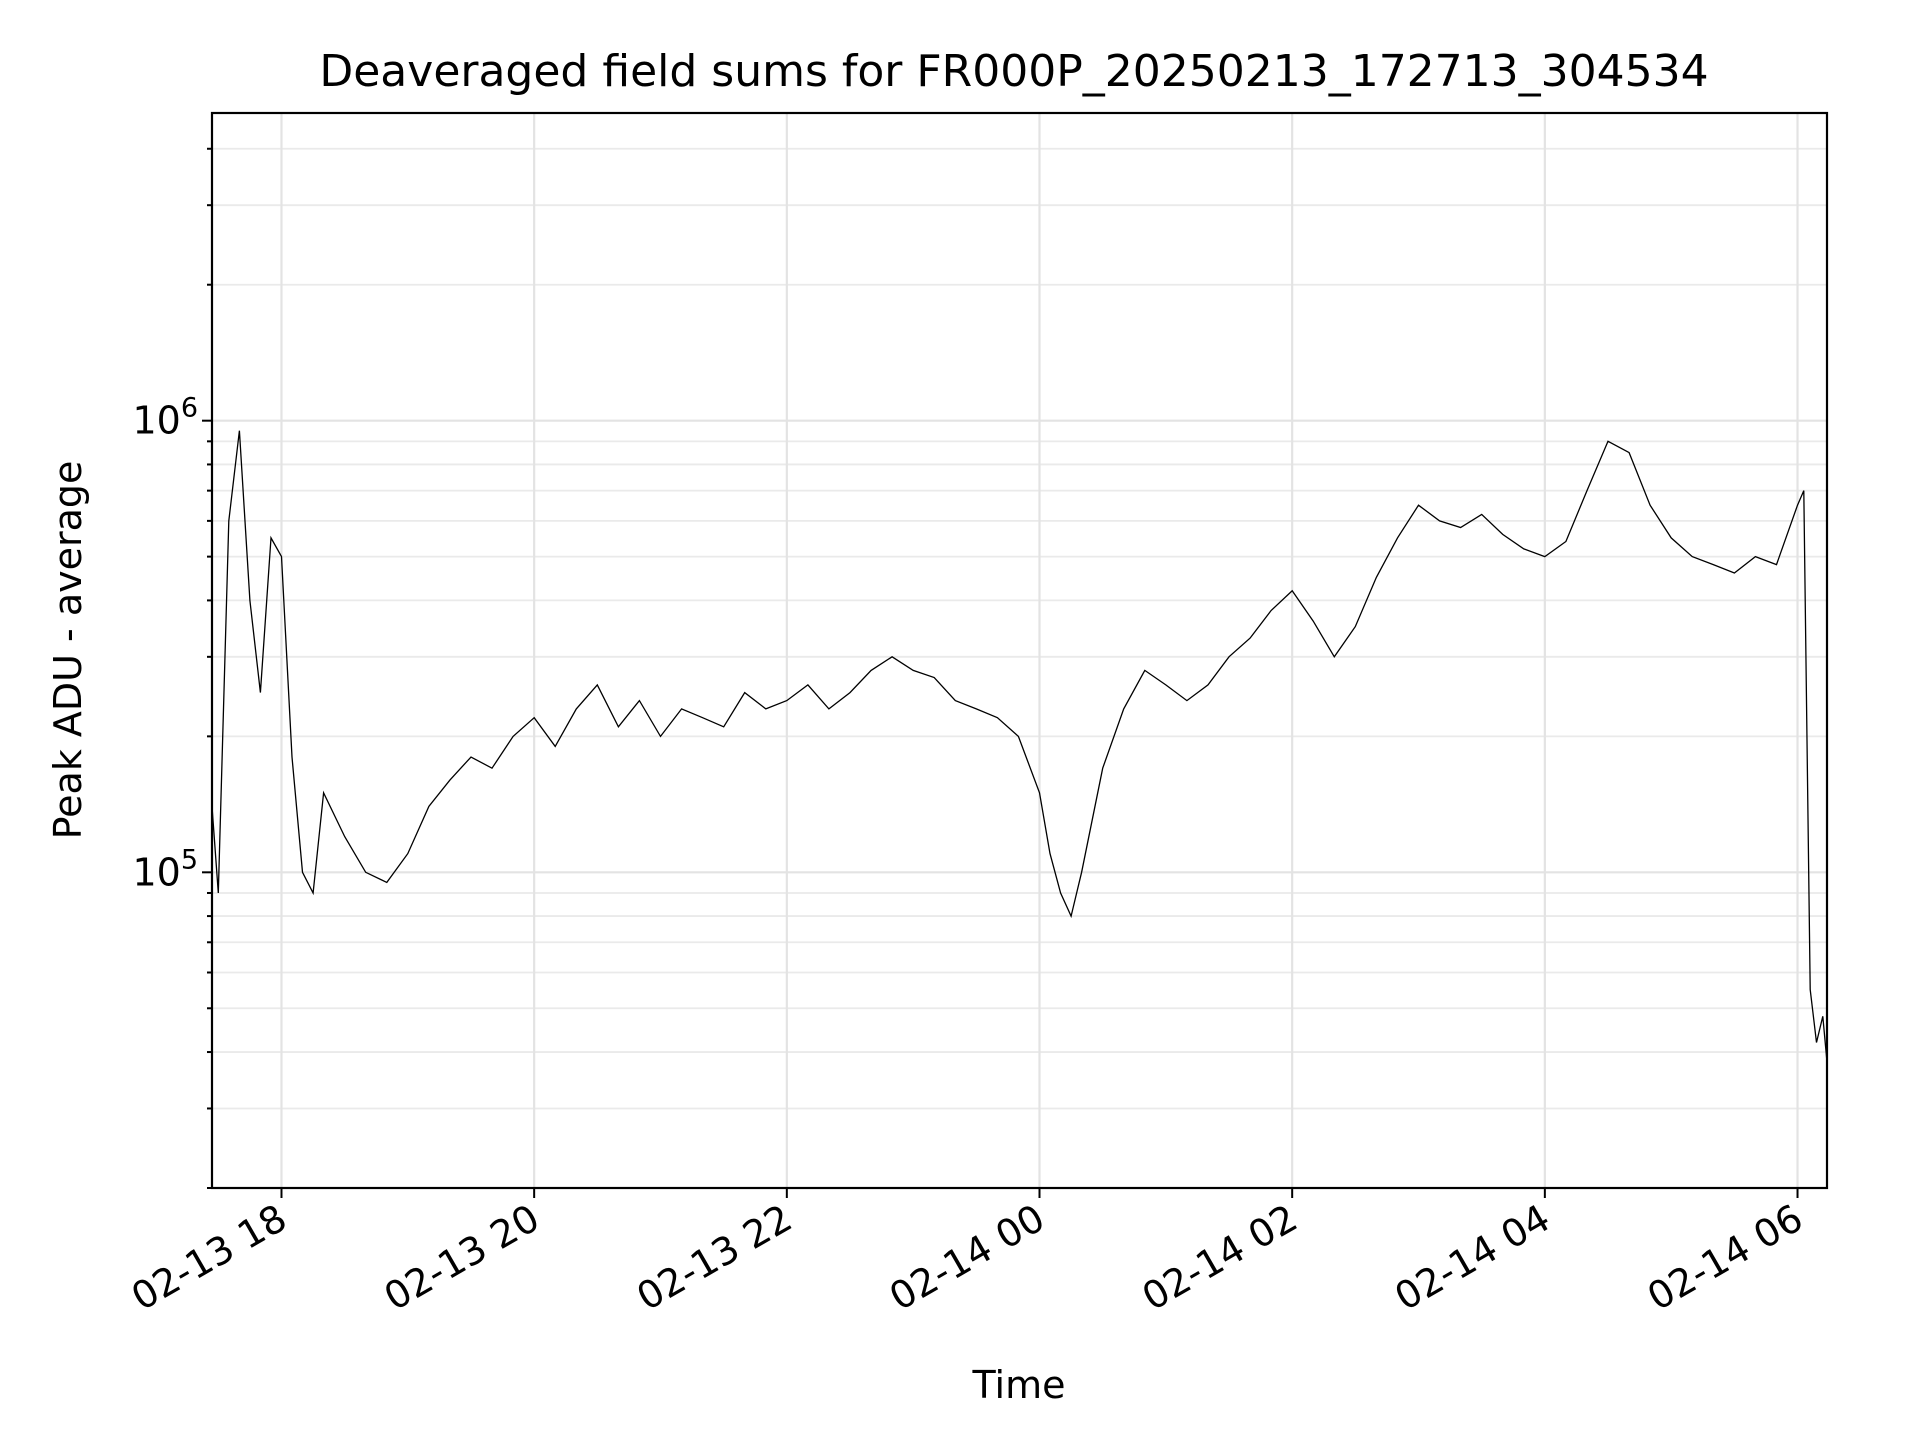  What do you see at coordinates (165, 418) in the screenshot?
I see `y-tick-label: 106` at bounding box center [165, 418].